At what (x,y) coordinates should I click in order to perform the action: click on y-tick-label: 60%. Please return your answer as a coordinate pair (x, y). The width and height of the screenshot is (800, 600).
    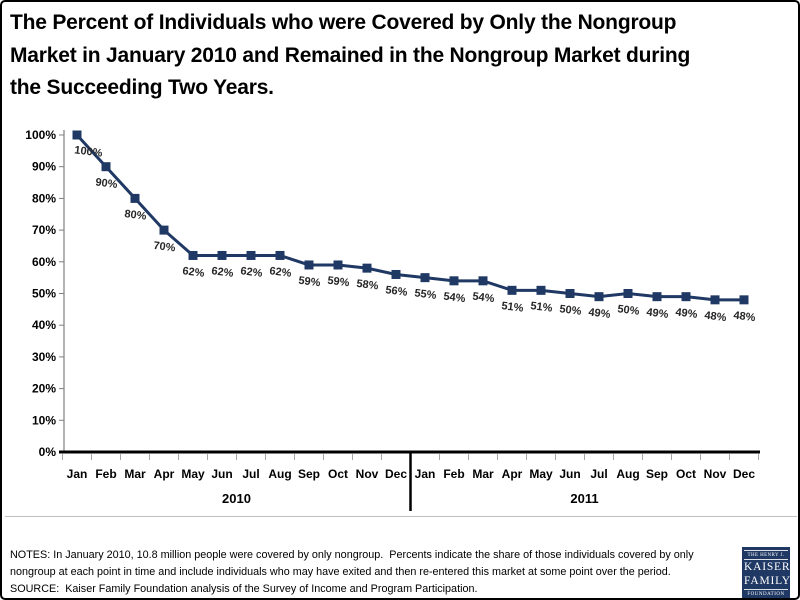
    Looking at the image, I should click on (44, 262).